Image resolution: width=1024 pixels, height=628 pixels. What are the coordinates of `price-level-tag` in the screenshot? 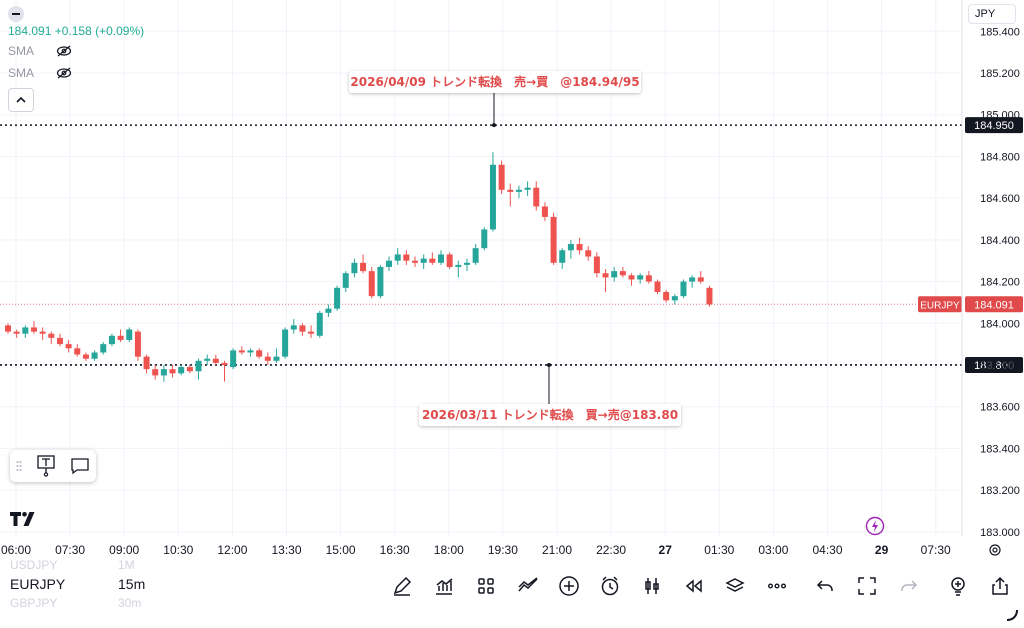 It's located at (994, 125).